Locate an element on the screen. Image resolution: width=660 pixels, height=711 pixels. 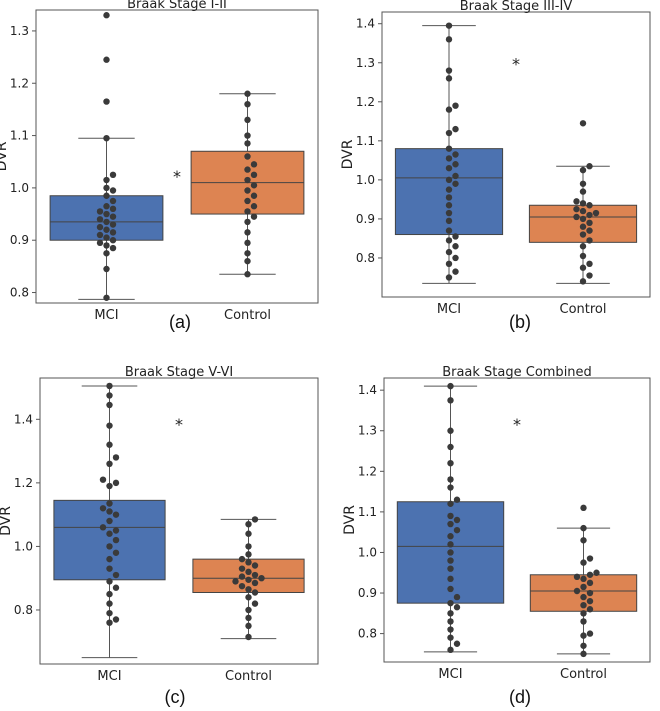
mci-box-group is located at coordinates (450, 518).